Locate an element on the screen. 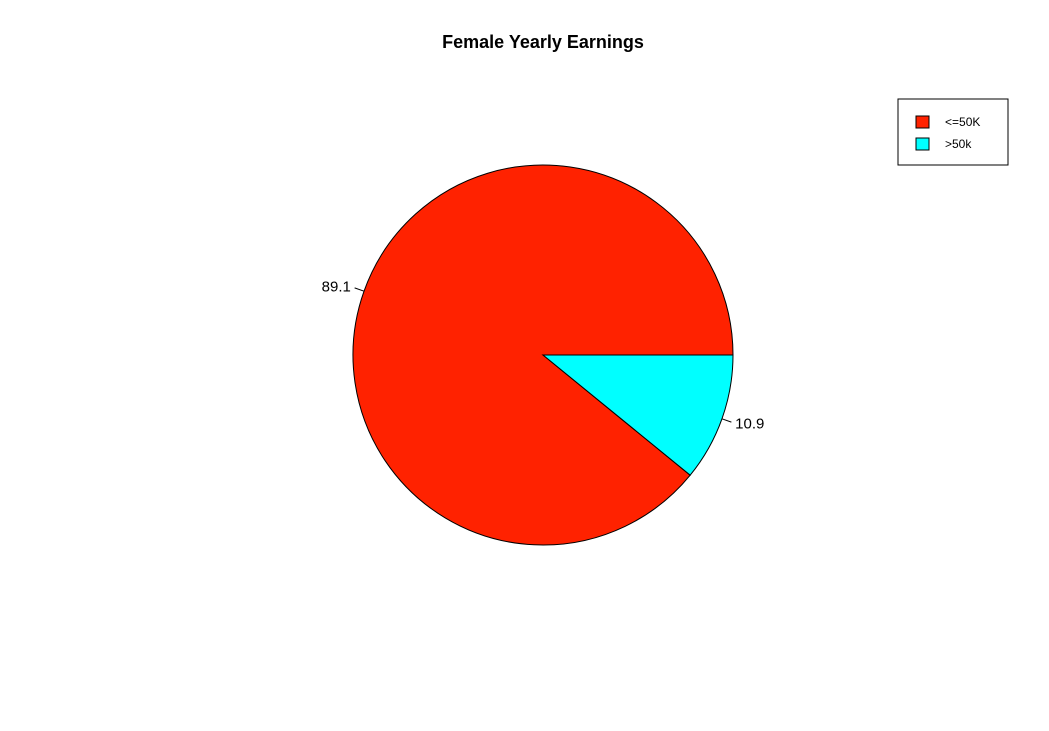 The height and width of the screenshot is (731, 1049). legend: <=50K >50k is located at coordinates (953, 132).